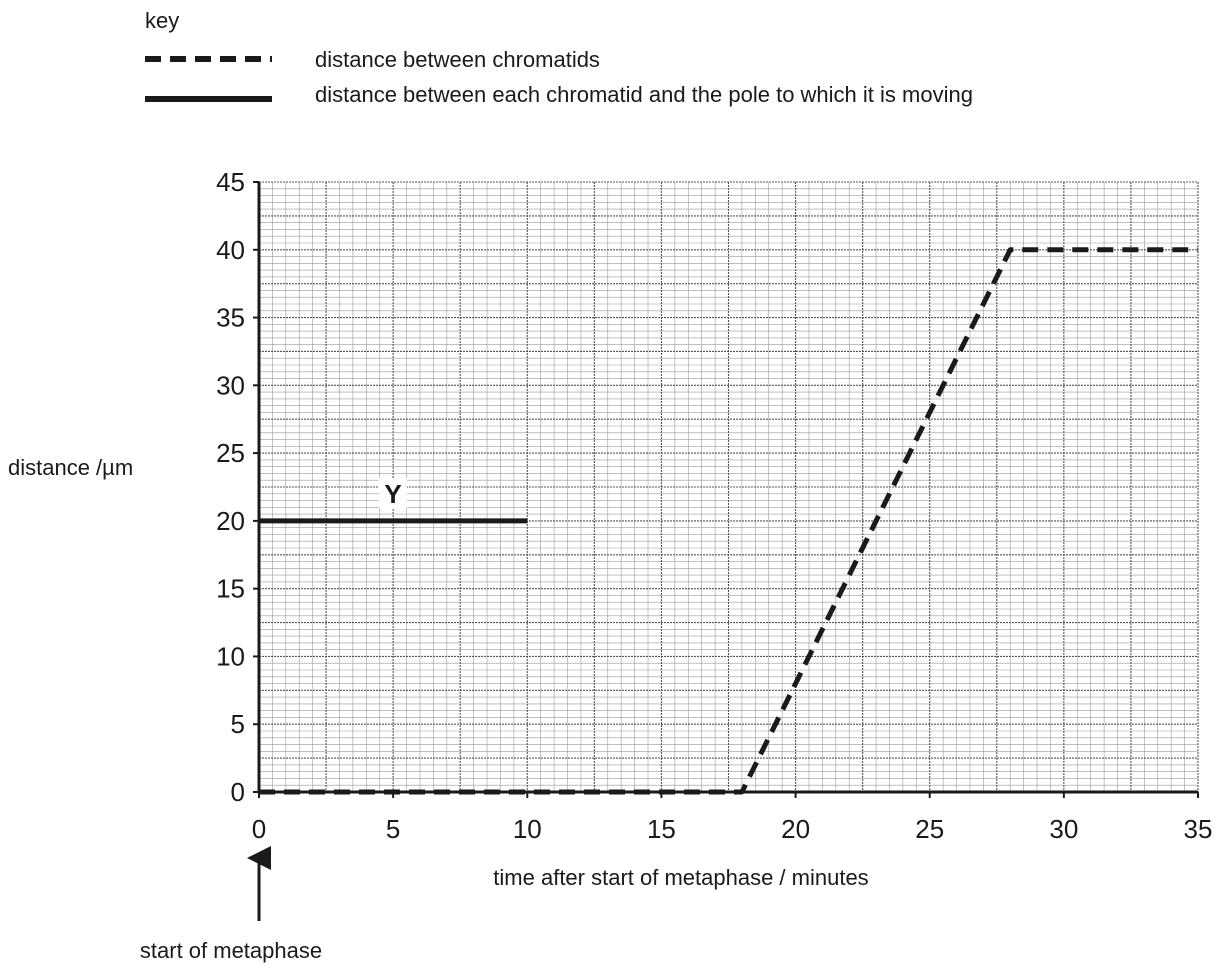 The image size is (1221, 967). I want to click on y-tick-label: 40, so click(230, 250).